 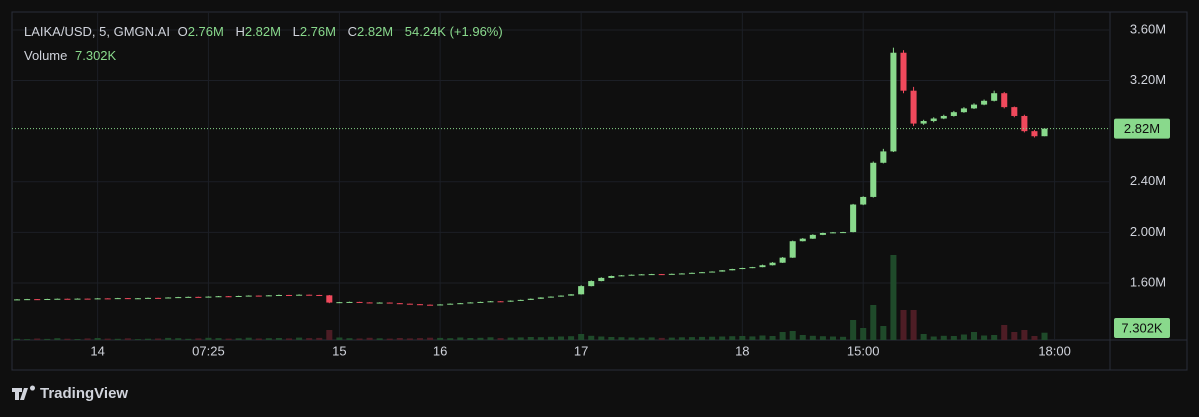 I want to click on ohlc-item: O2.76M, so click(x=203, y=31).